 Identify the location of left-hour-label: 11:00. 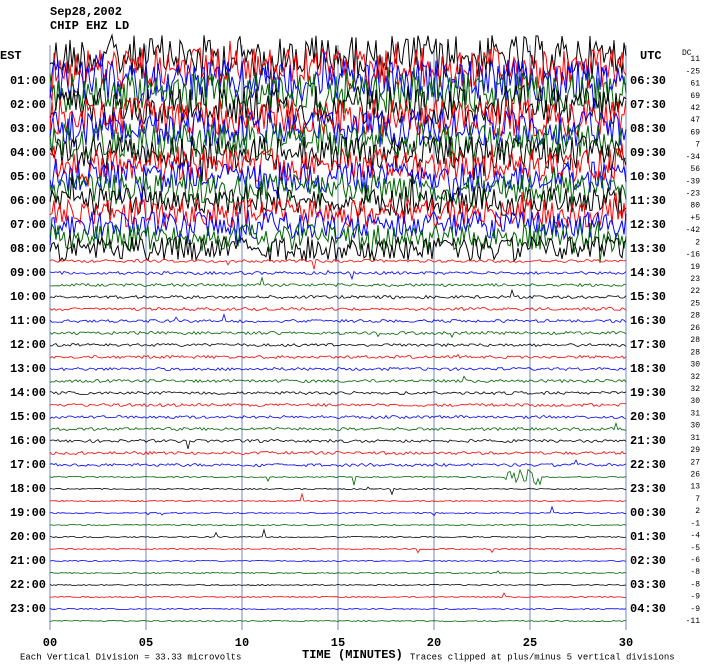
(28, 321).